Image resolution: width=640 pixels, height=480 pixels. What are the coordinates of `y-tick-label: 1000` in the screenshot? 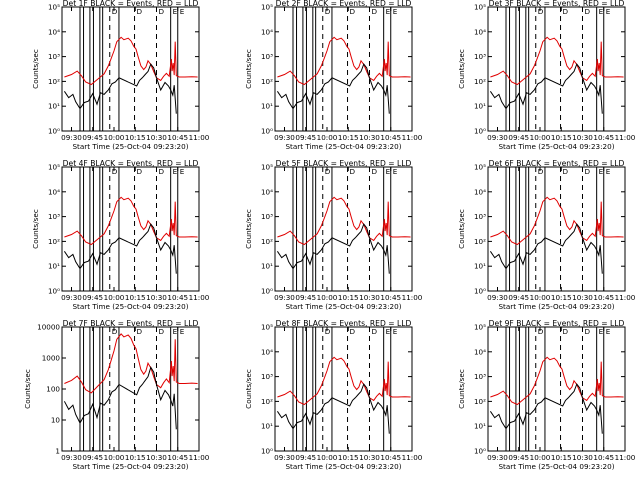 It's located at (51, 358).